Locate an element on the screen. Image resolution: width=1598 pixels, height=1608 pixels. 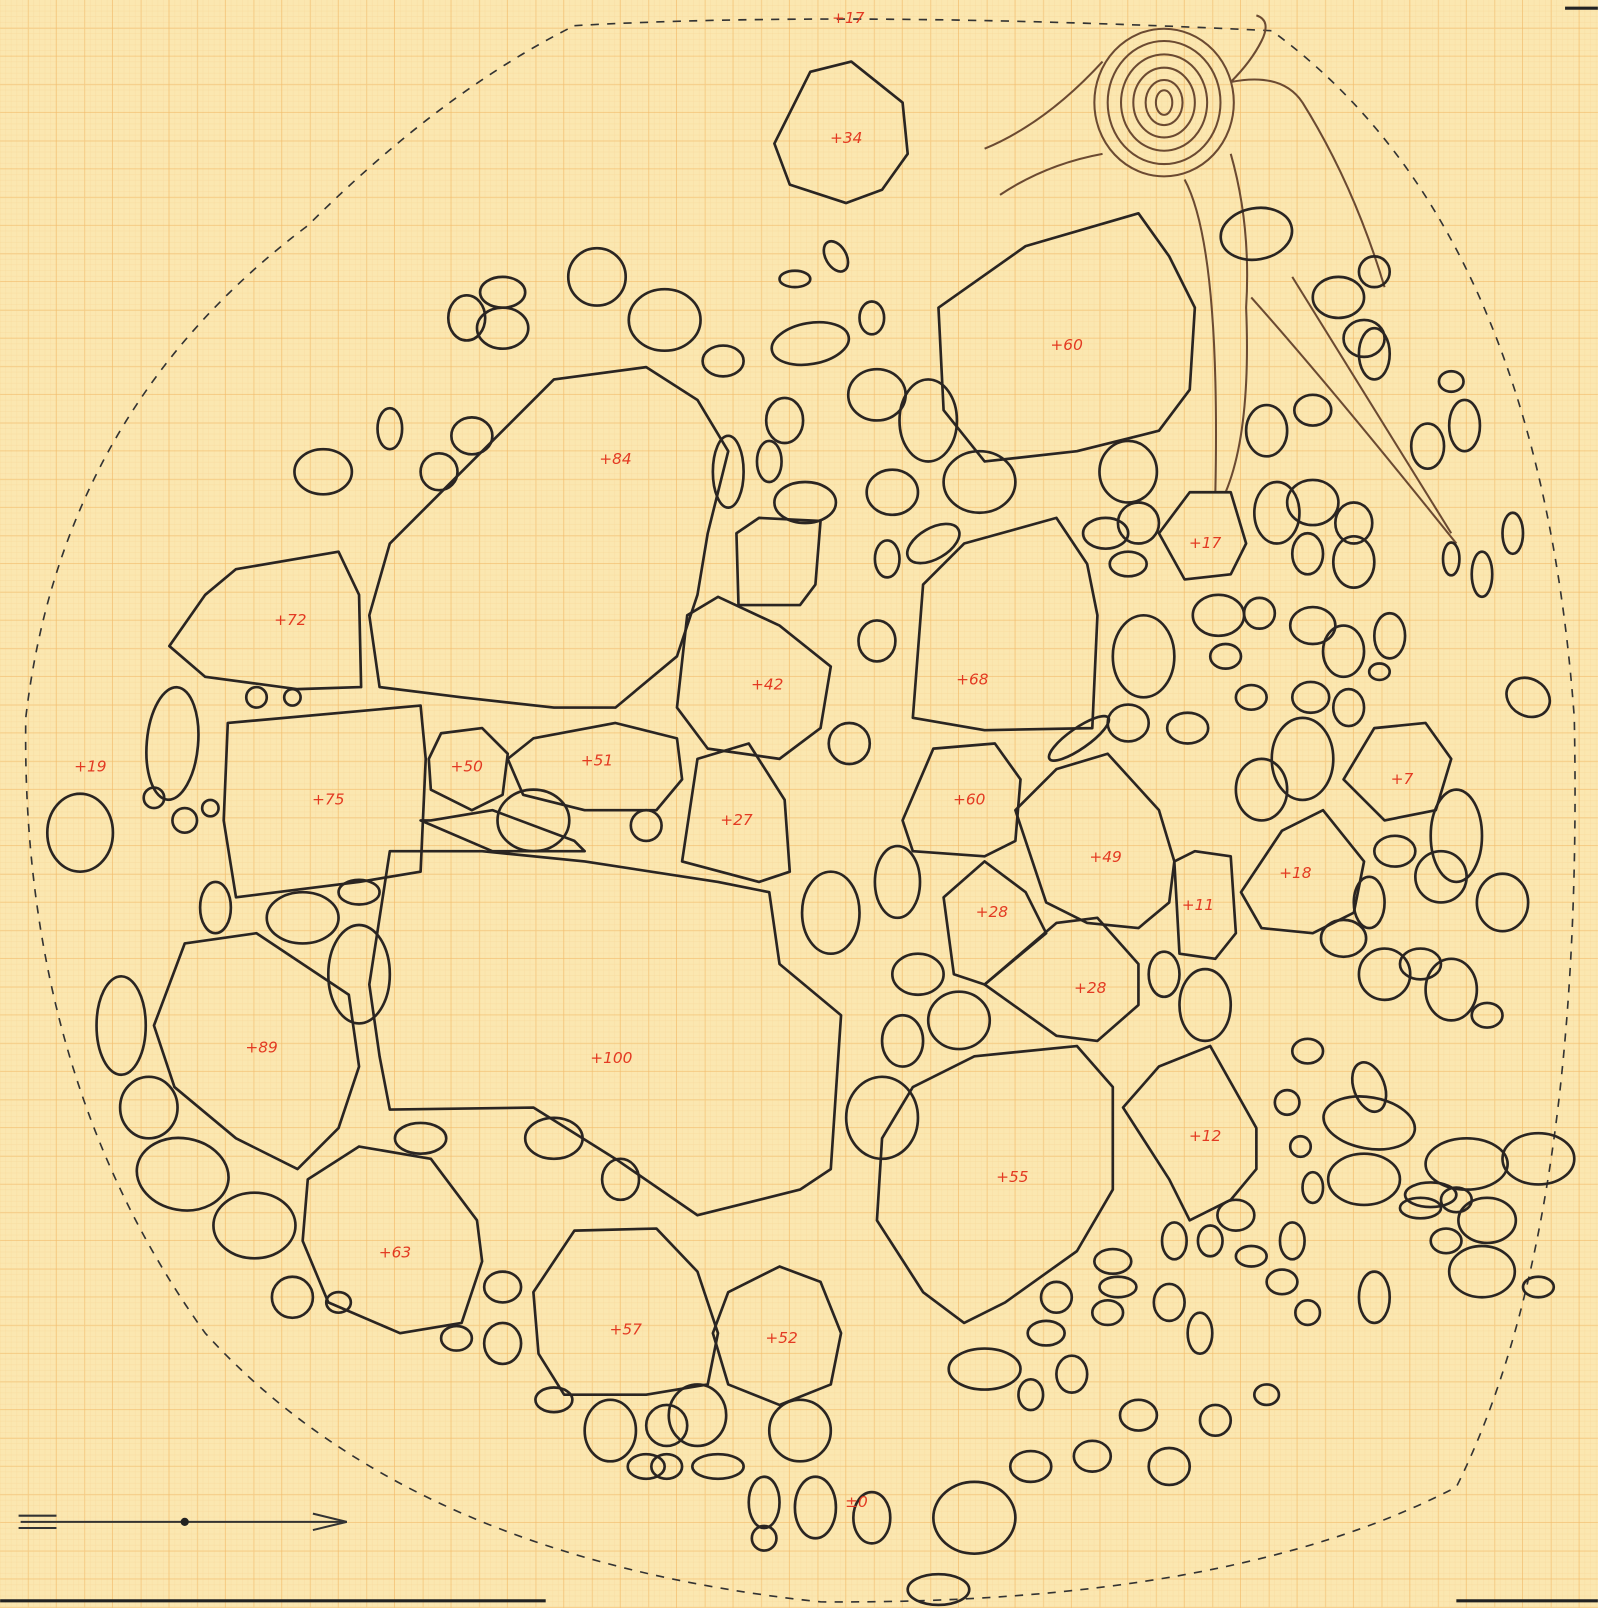
elevation-label: ±0 is located at coordinates (856, 1502).